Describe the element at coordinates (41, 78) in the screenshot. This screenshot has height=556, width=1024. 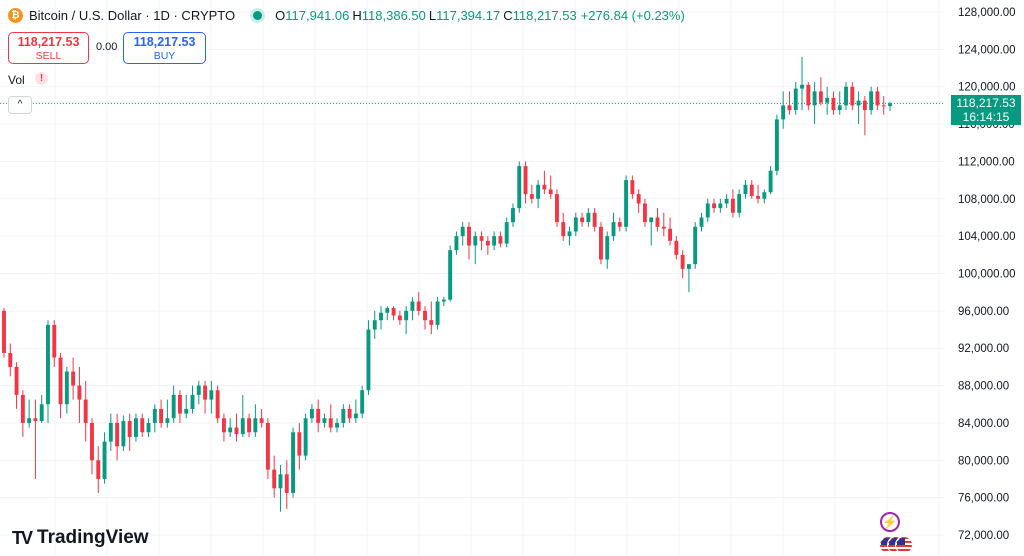
I see `warning-icon: !` at that location.